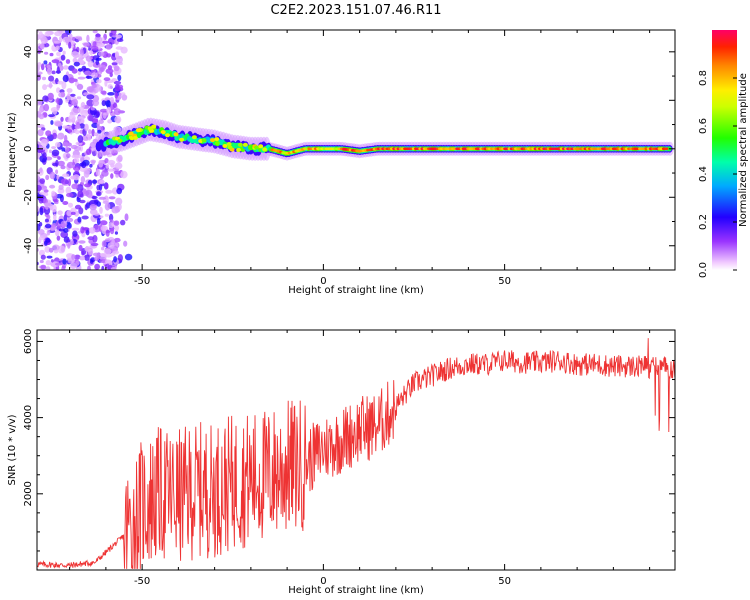 The width and height of the screenshot is (750, 600). What do you see at coordinates (724, 150) in the screenshot?
I see `colorbar-gradient` at bounding box center [724, 150].